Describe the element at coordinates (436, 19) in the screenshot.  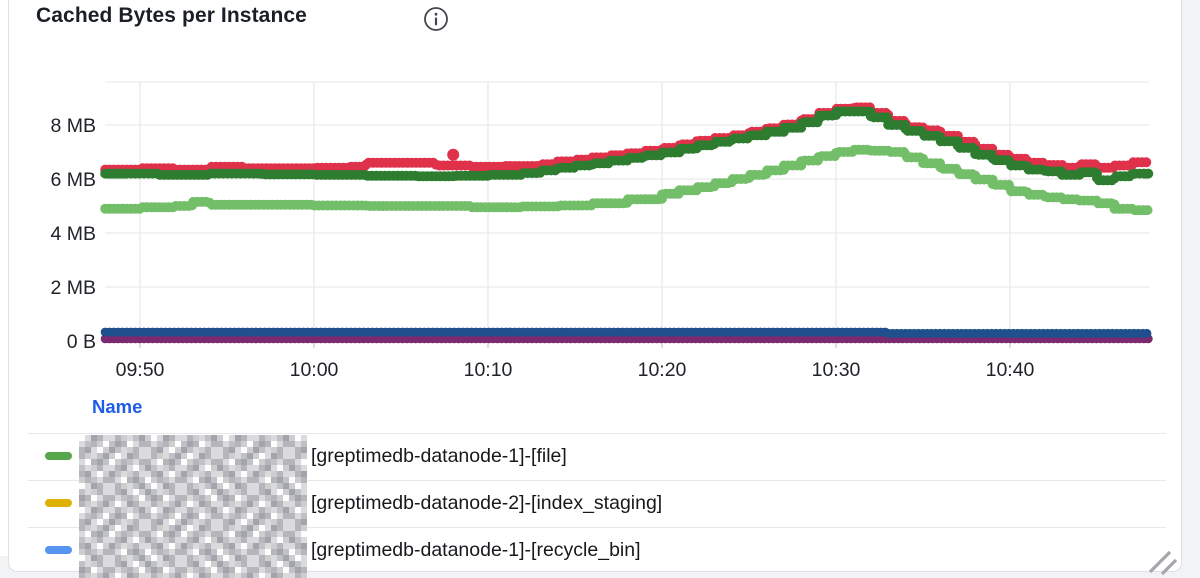
I see `info-icon` at that location.